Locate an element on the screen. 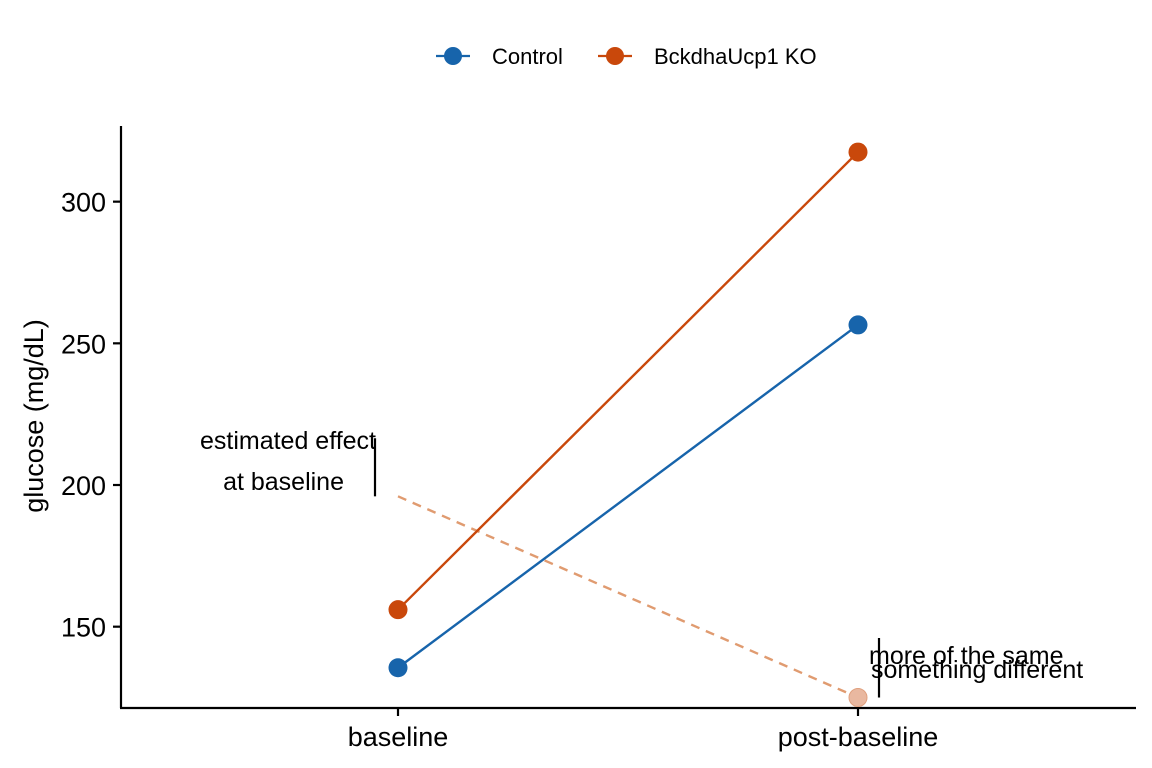 Image resolution: width=1152 pixels, height=768 pixels. legend-label-ko: BckdhaUcp1 KO is located at coordinates (735, 56).